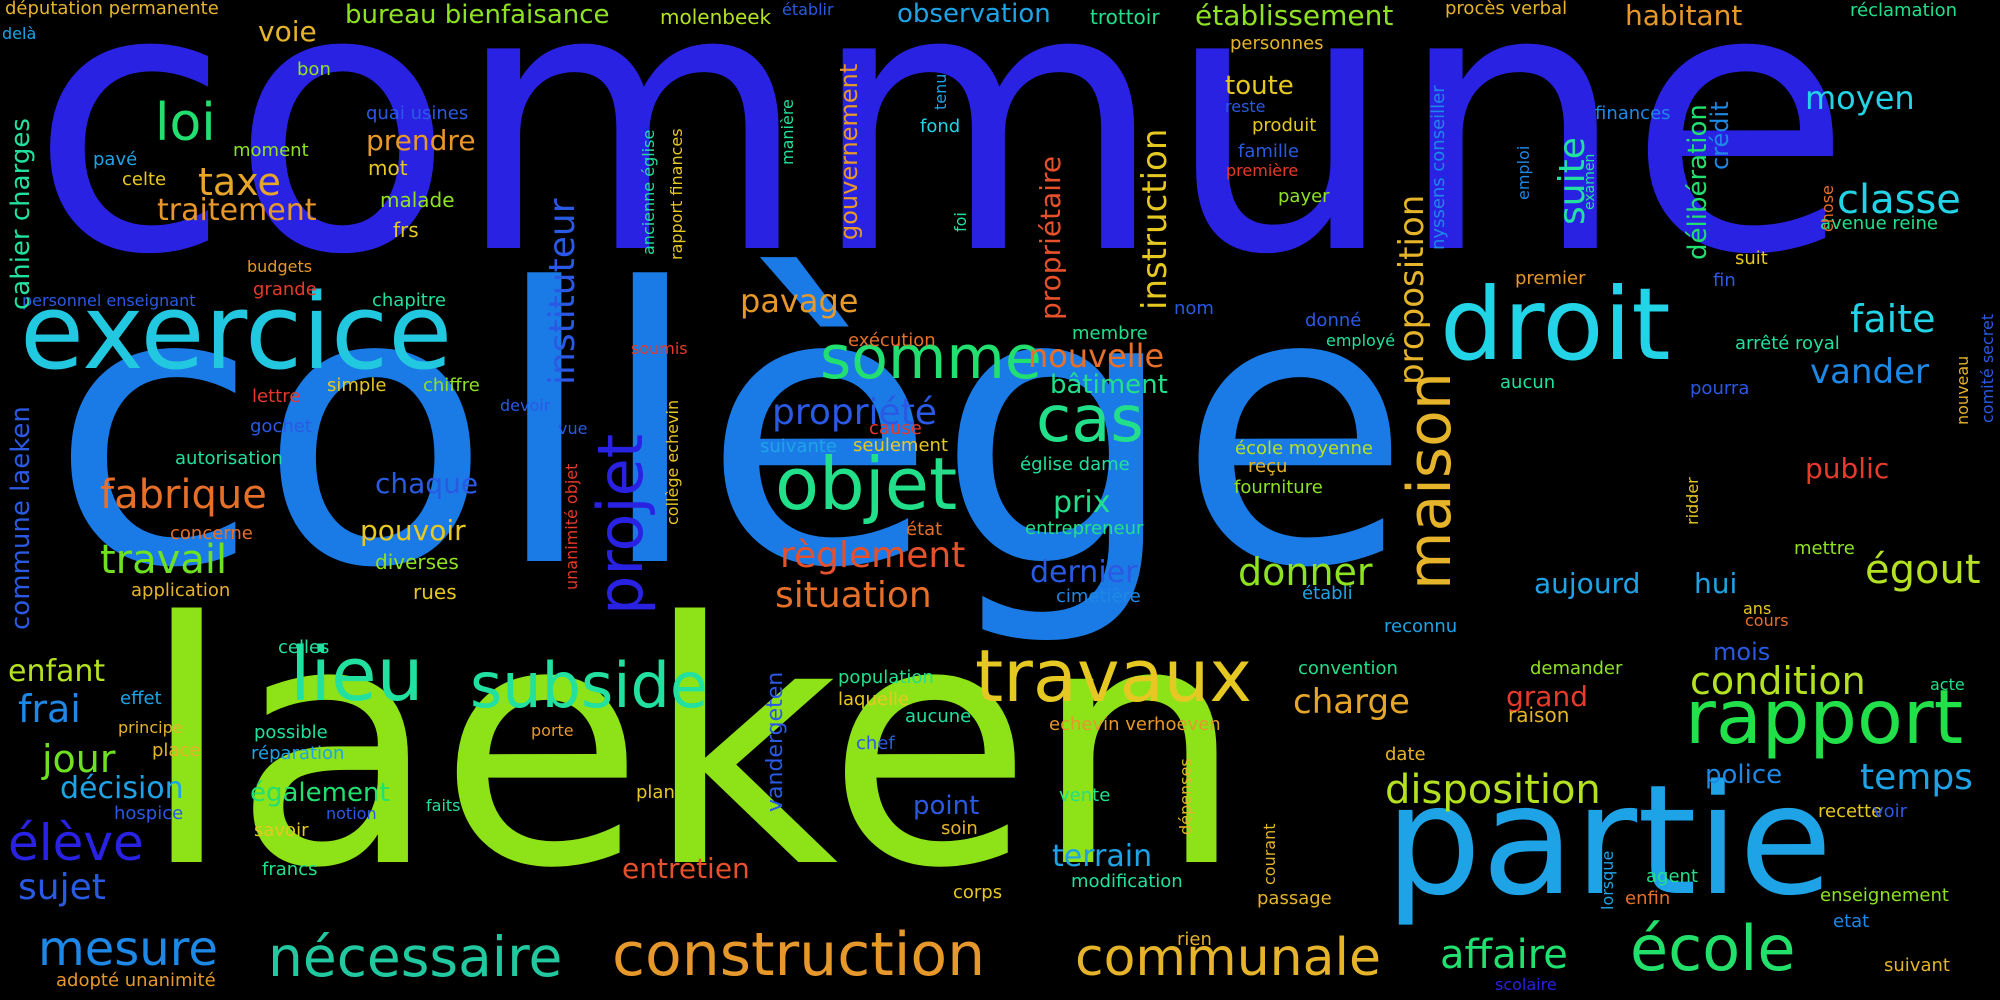 This screenshot has height=1000, width=2000. I want to click on word-reclamation: réclamation, so click(1904, 10).